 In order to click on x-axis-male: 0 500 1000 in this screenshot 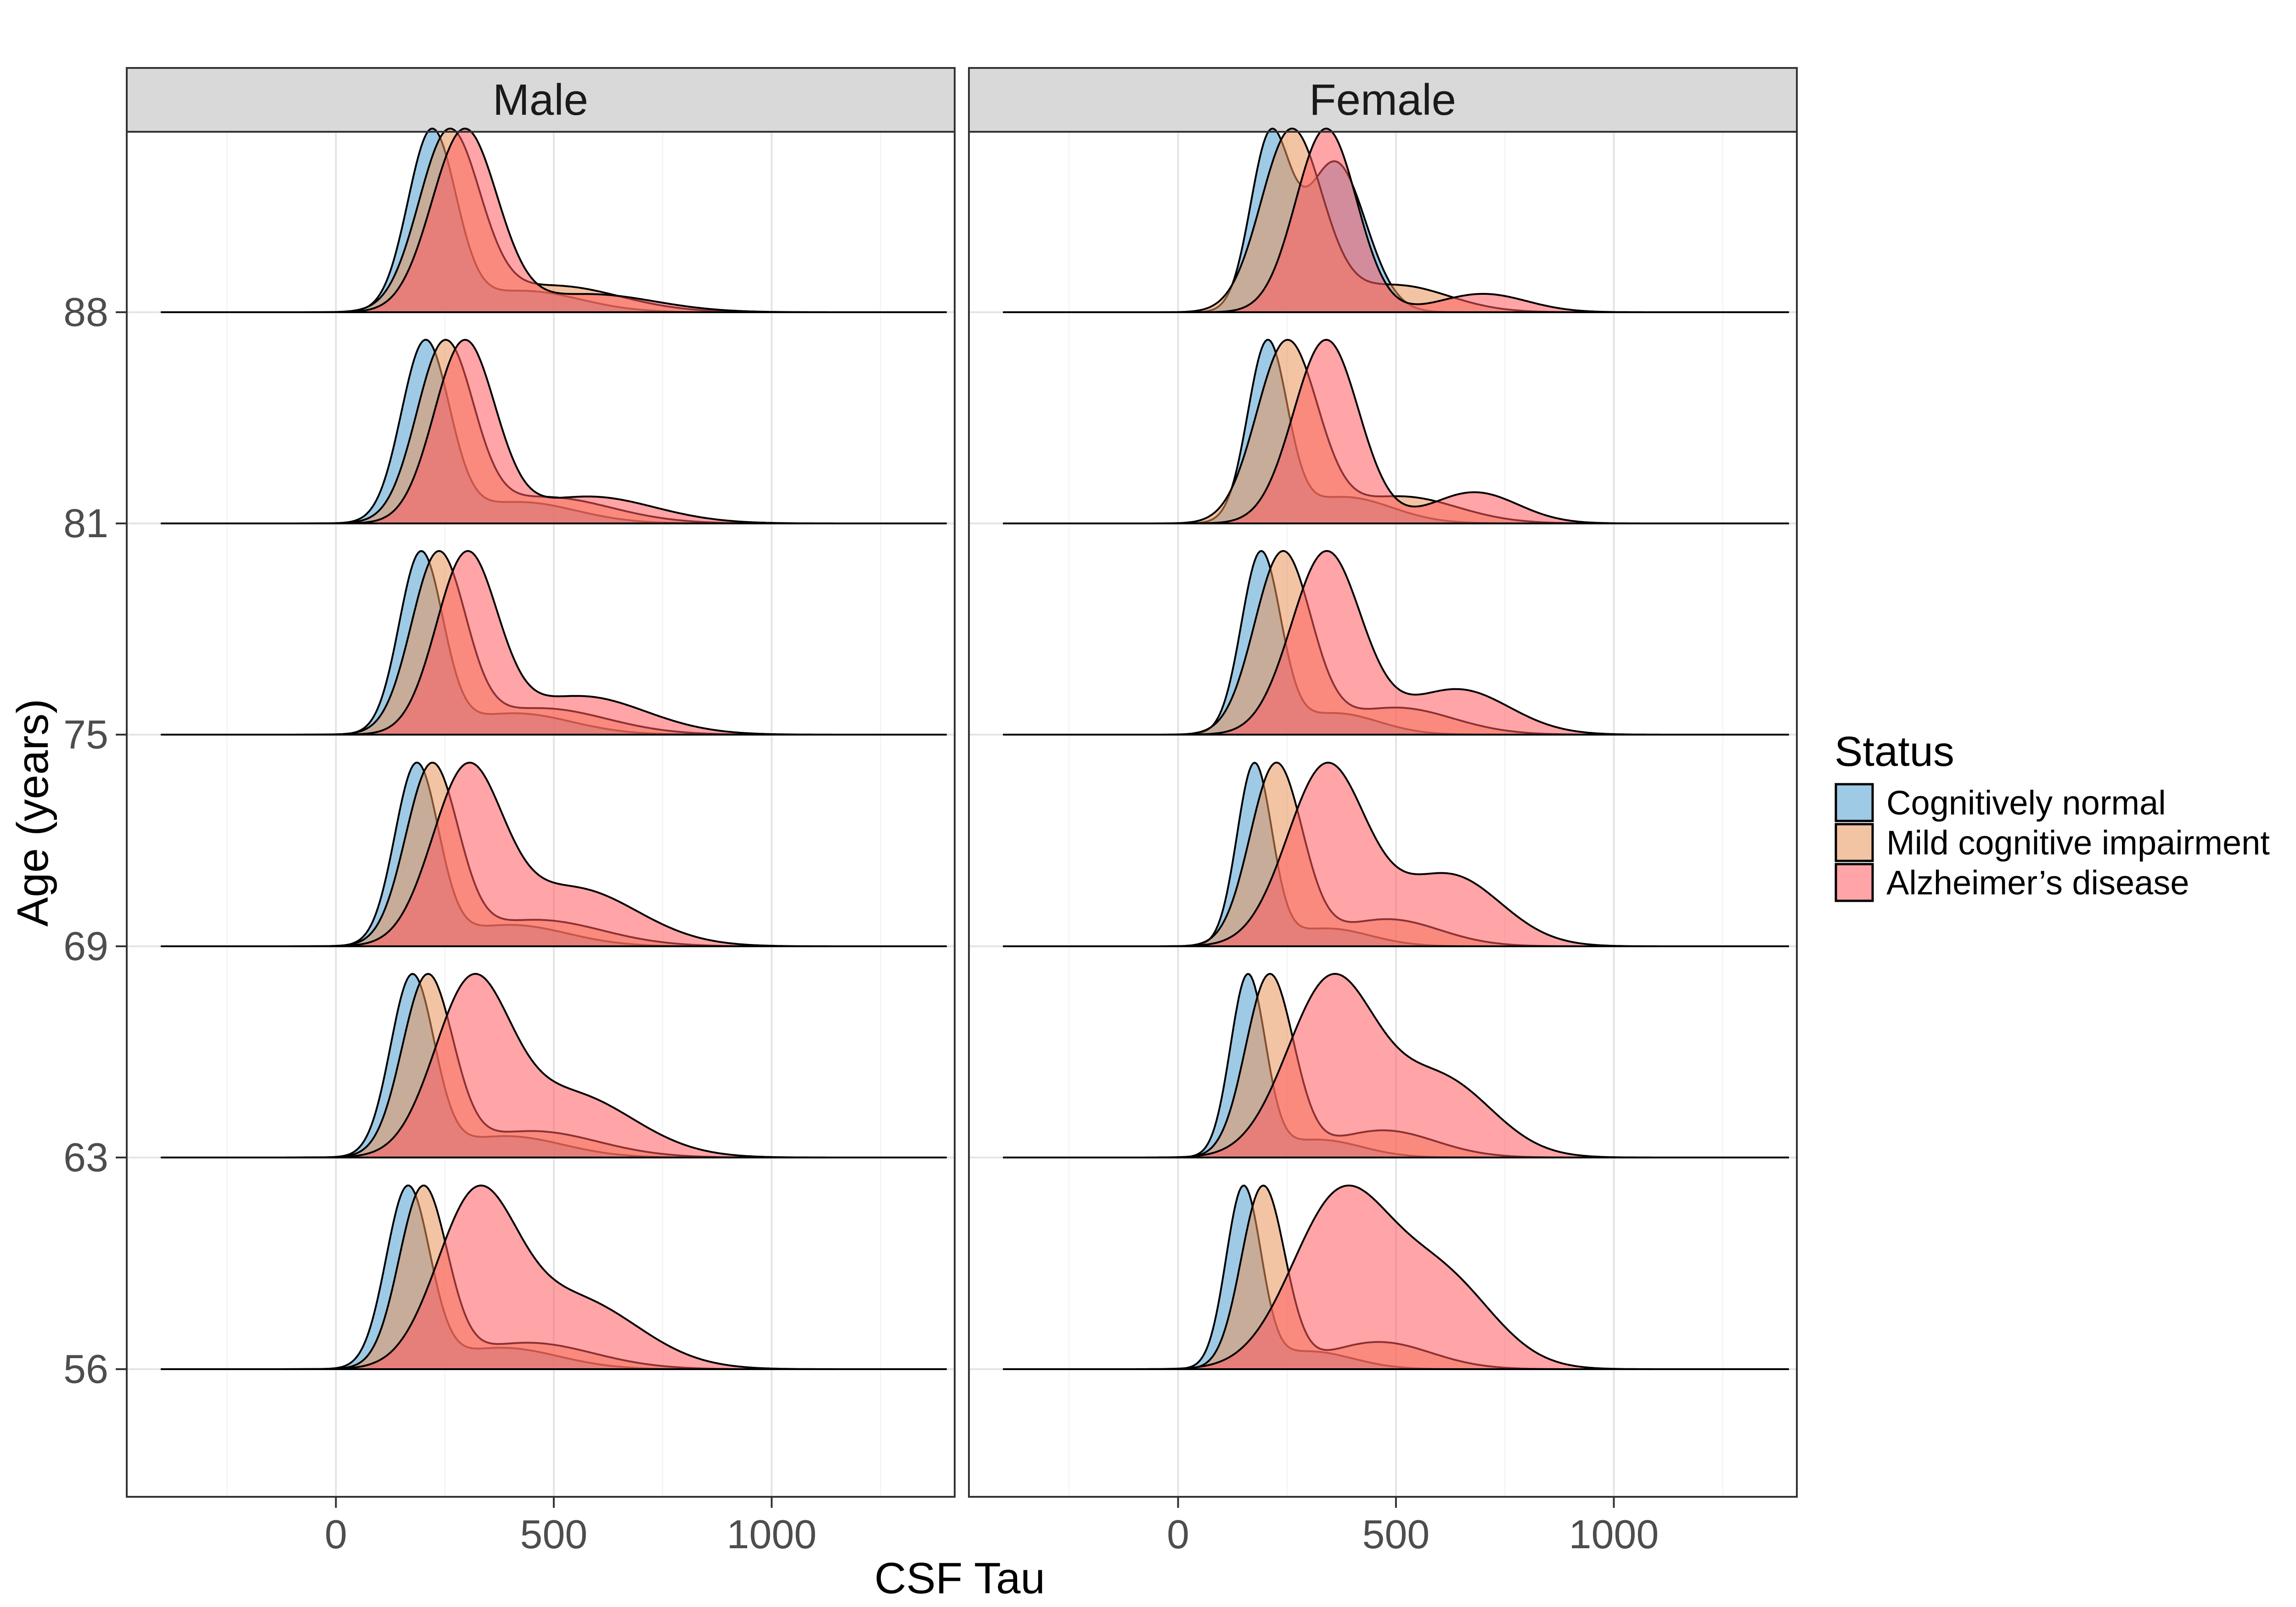, I will do `click(570, 1527)`.